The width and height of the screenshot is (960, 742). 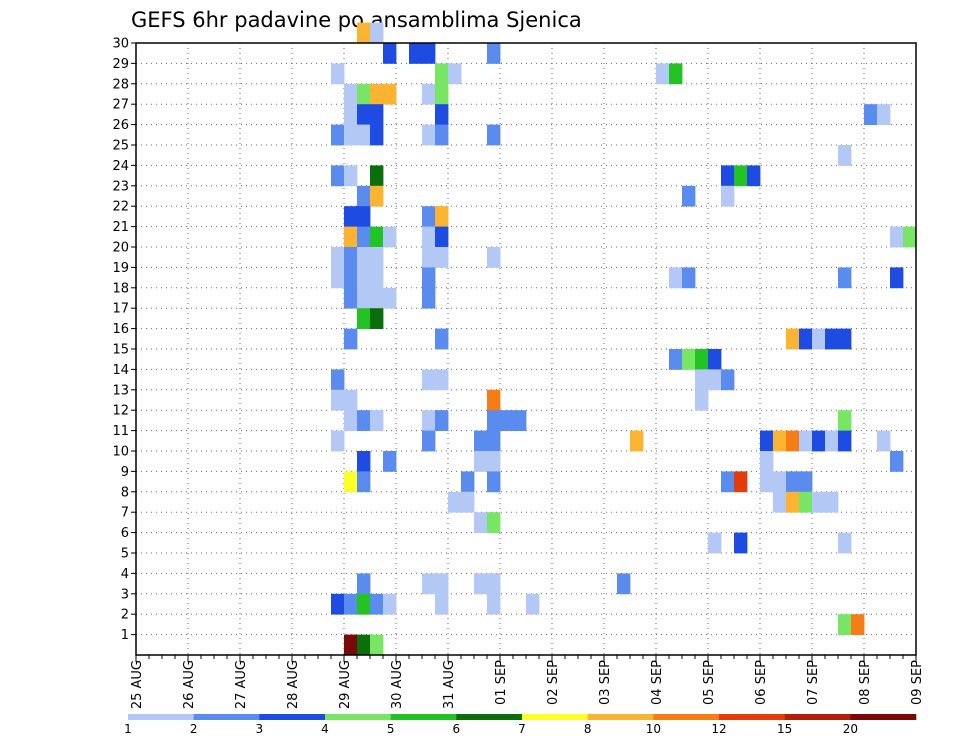 What do you see at coordinates (120, 84) in the screenshot?
I see `y-tick-label: 28` at bounding box center [120, 84].